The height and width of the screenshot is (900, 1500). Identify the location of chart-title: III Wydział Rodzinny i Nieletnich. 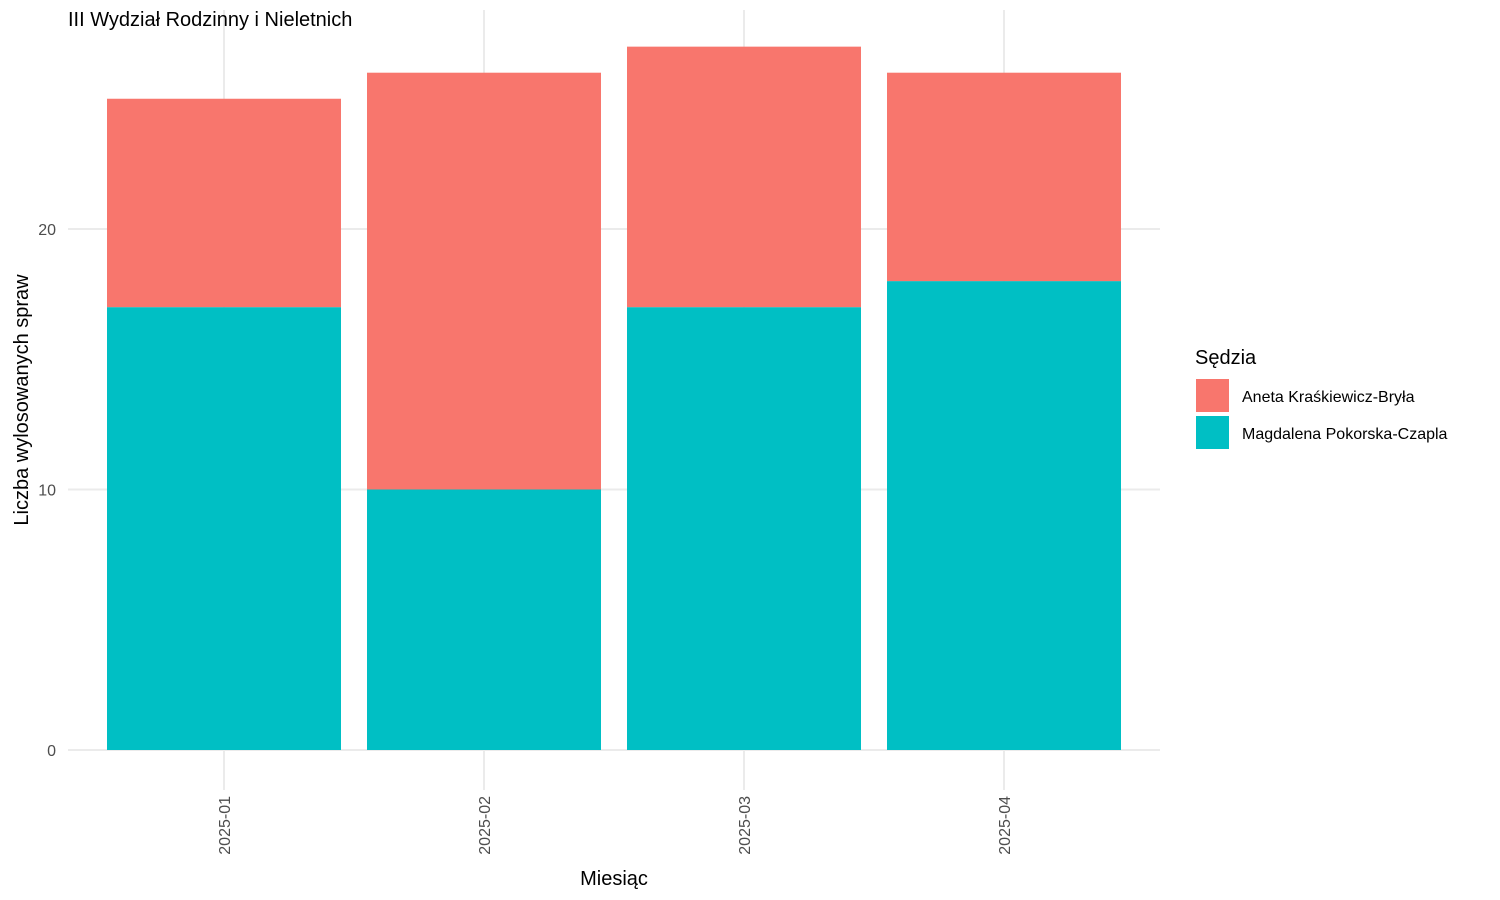
(210, 20).